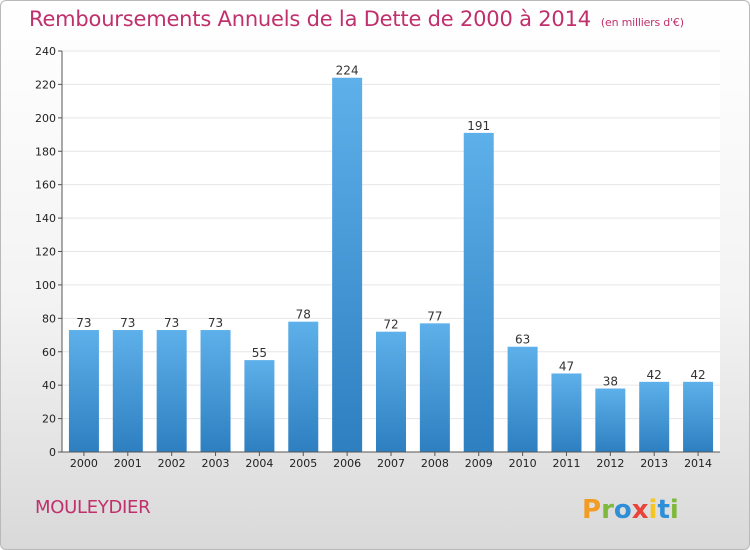 This screenshot has width=750, height=550. What do you see at coordinates (523, 463) in the screenshot?
I see `x-tick-label: 2010` at bounding box center [523, 463].